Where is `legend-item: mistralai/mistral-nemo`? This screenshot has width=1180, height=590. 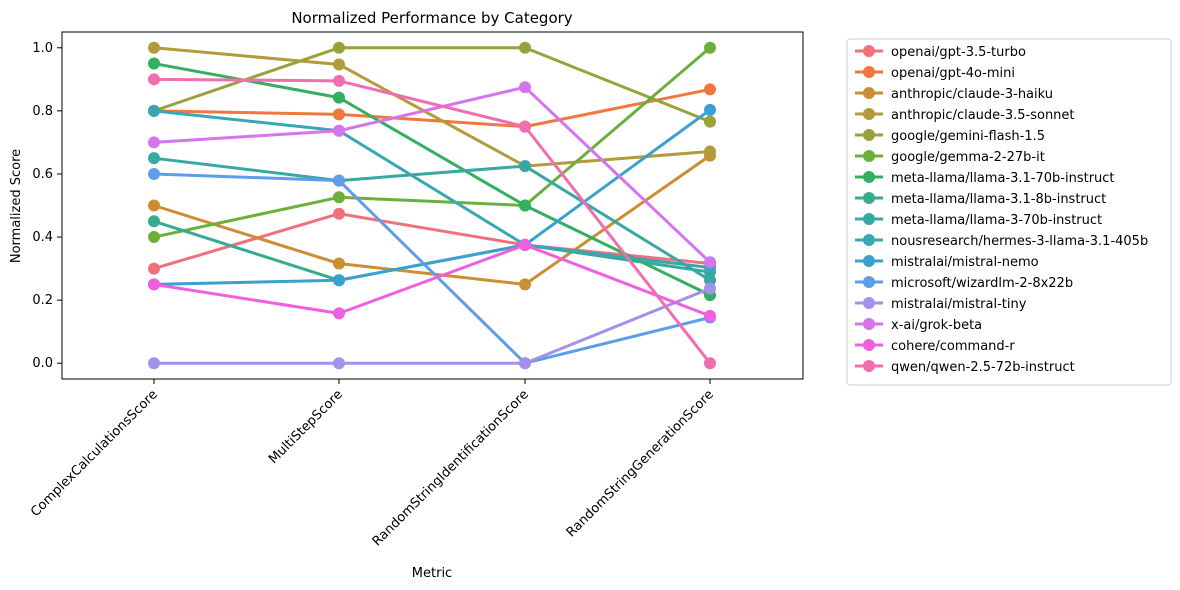
legend-item: mistralai/mistral-nemo is located at coordinates (947, 262).